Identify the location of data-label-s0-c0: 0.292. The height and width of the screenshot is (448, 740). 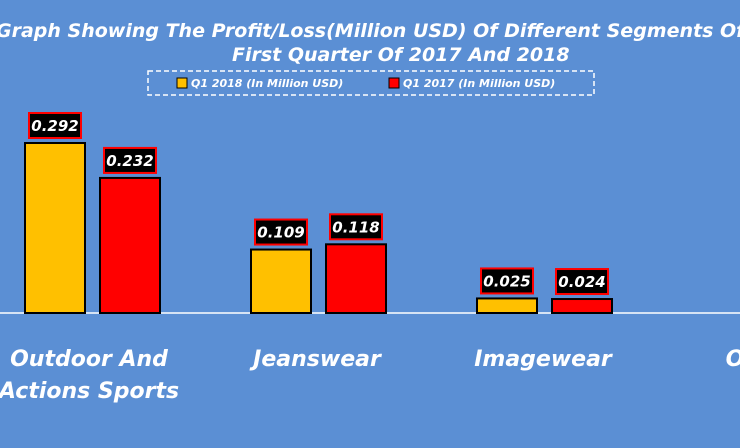
(54, 126).